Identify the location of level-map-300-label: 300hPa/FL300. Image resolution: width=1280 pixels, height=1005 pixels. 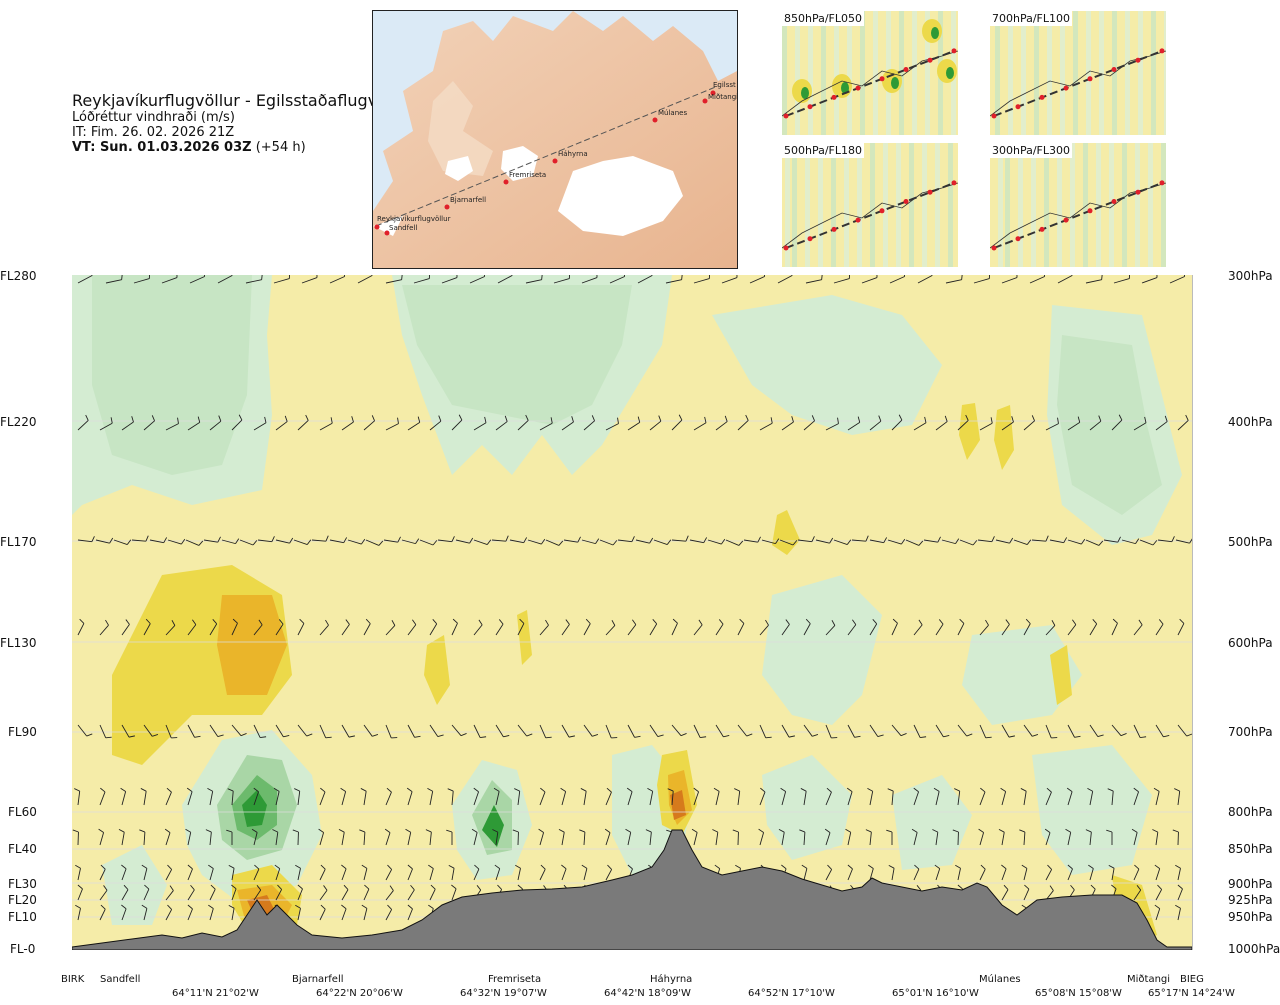
(1031, 150).